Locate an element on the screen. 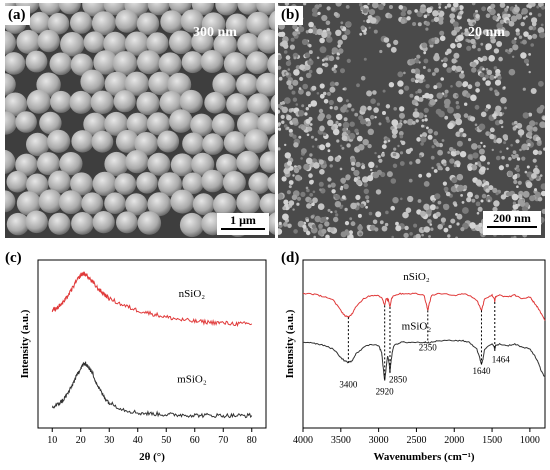  scalebar-a: 1 μm is located at coordinates (243, 224).